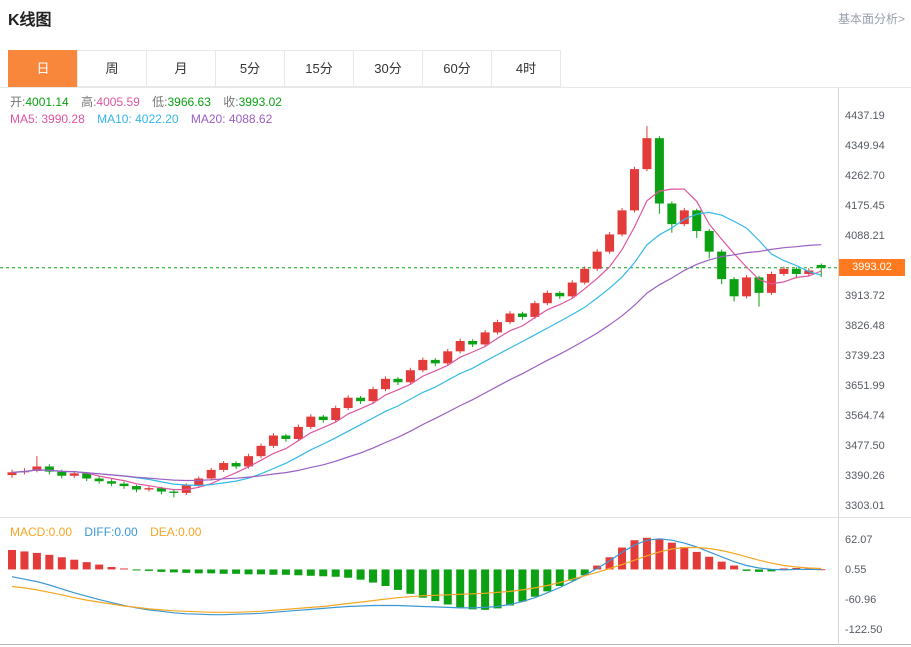 Image resolution: width=911 pixels, height=647 pixels. What do you see at coordinates (208, 119) in the screenshot?
I see `ma20-label: MA20:` at bounding box center [208, 119].